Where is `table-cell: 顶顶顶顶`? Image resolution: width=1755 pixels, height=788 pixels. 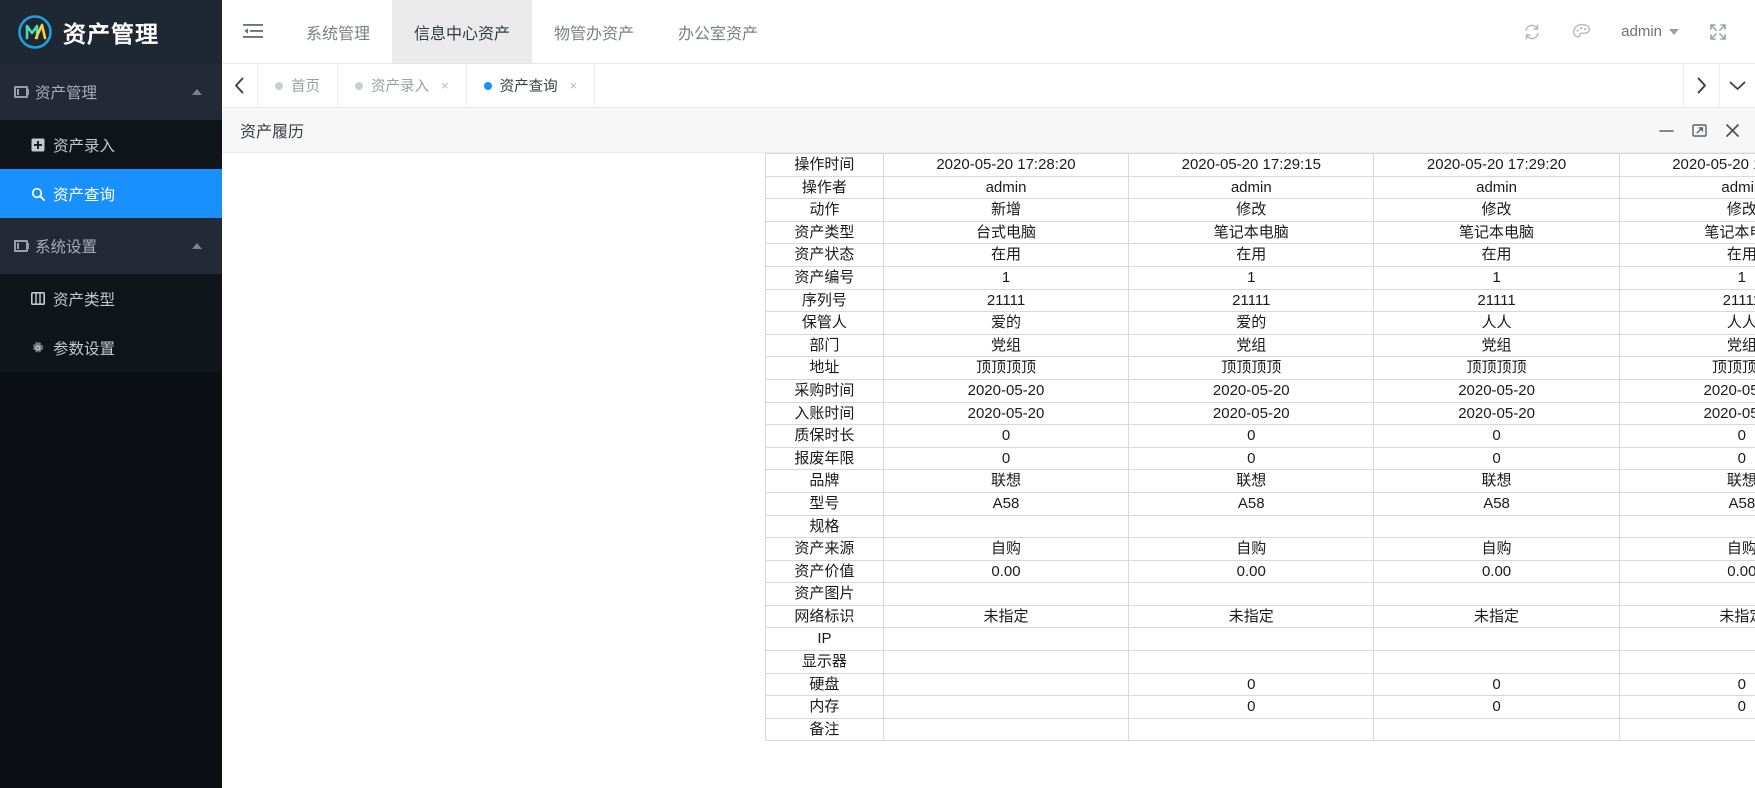 table-cell: 顶顶顶顶 is located at coordinates (1006, 368).